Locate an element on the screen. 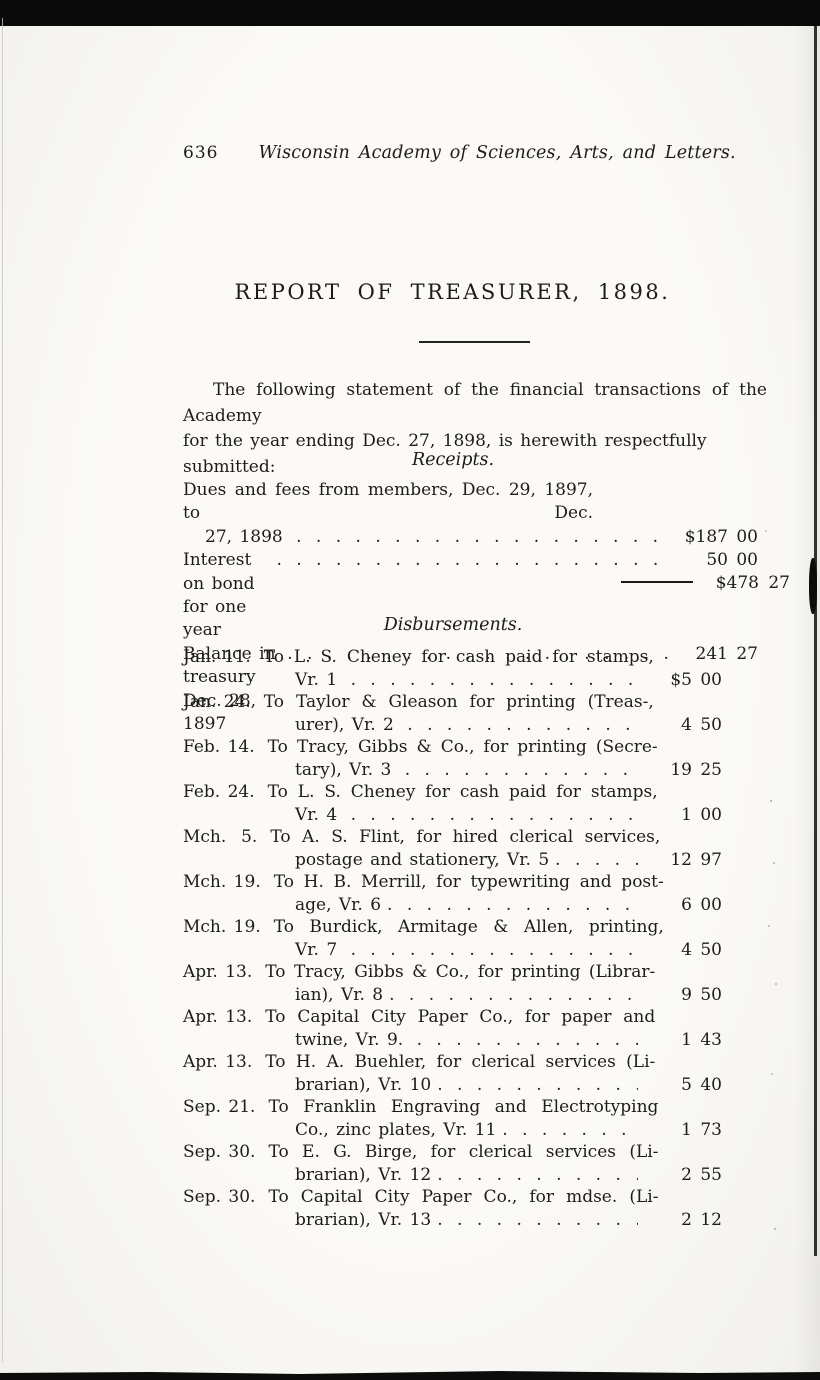  entry-line-2: Vr. 1 $5 00 is located at coordinates (452, 680).